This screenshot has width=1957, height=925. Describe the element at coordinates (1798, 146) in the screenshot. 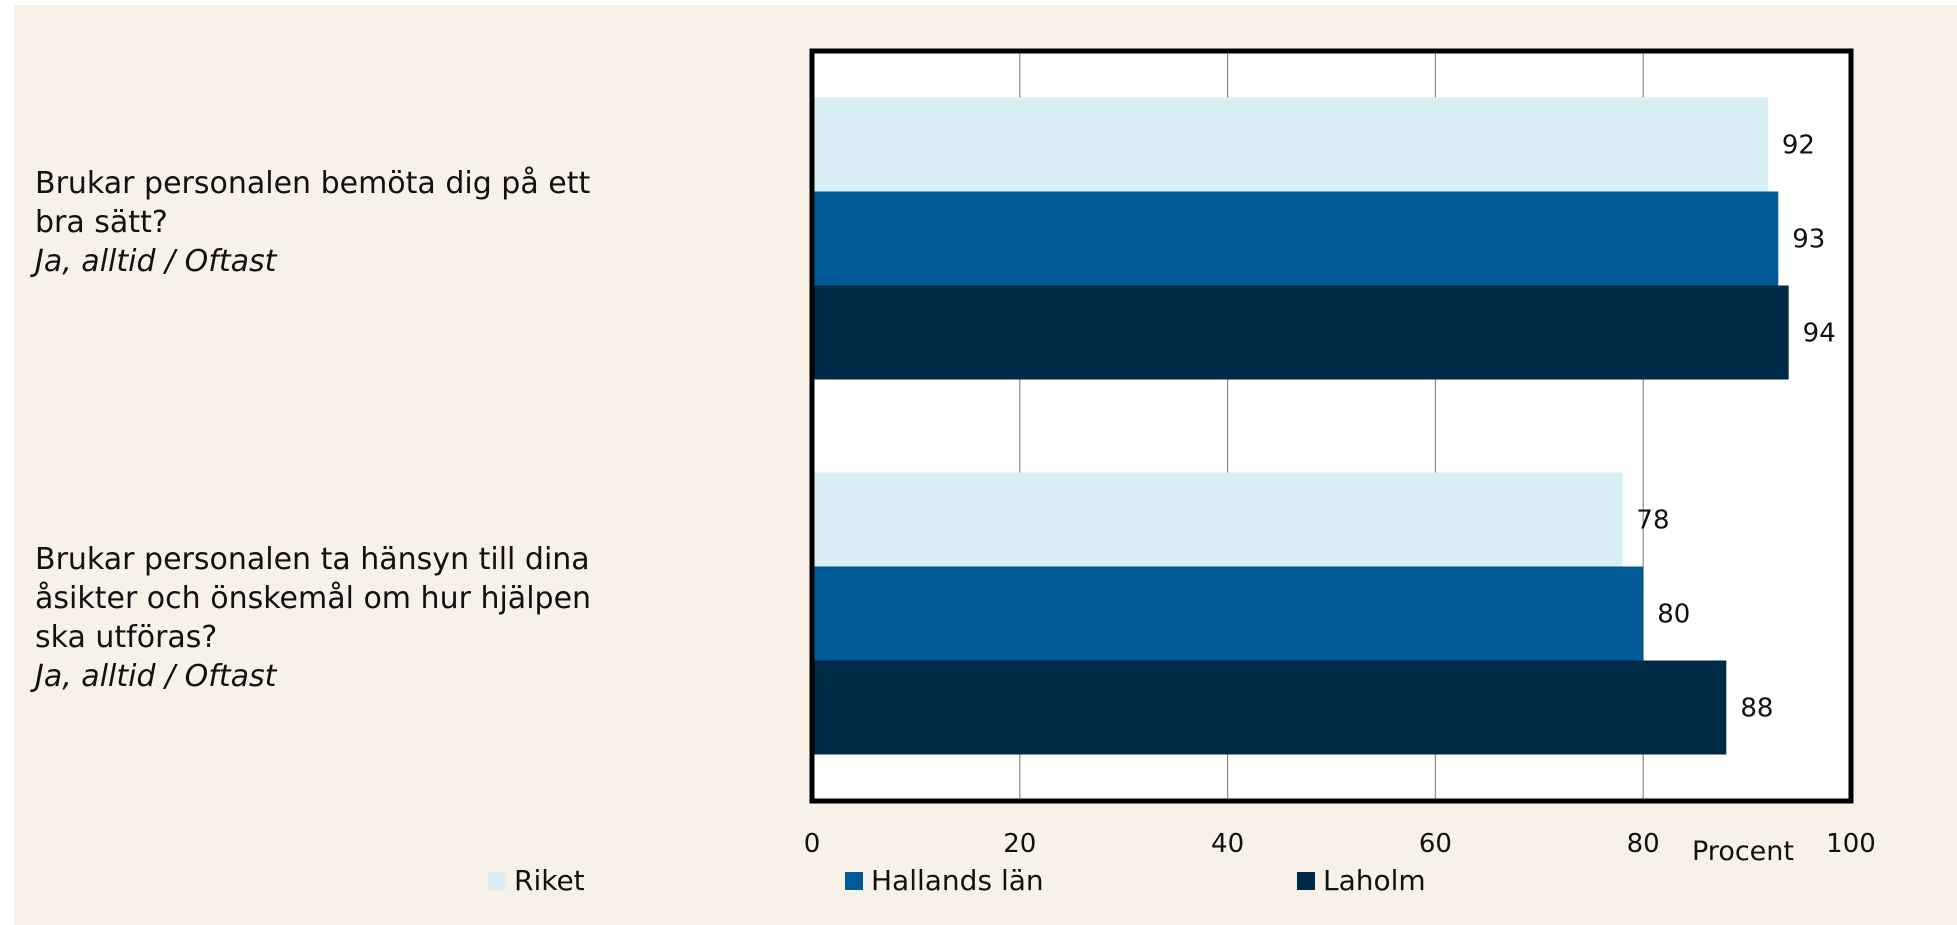

I see `data-label: 92` at that location.